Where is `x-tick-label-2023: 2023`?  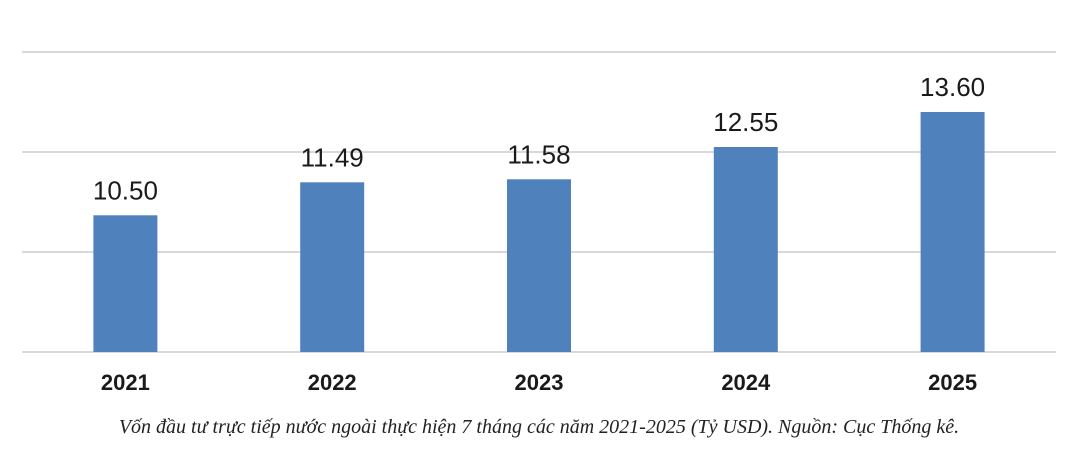
x-tick-label-2023: 2023 is located at coordinates (539, 382).